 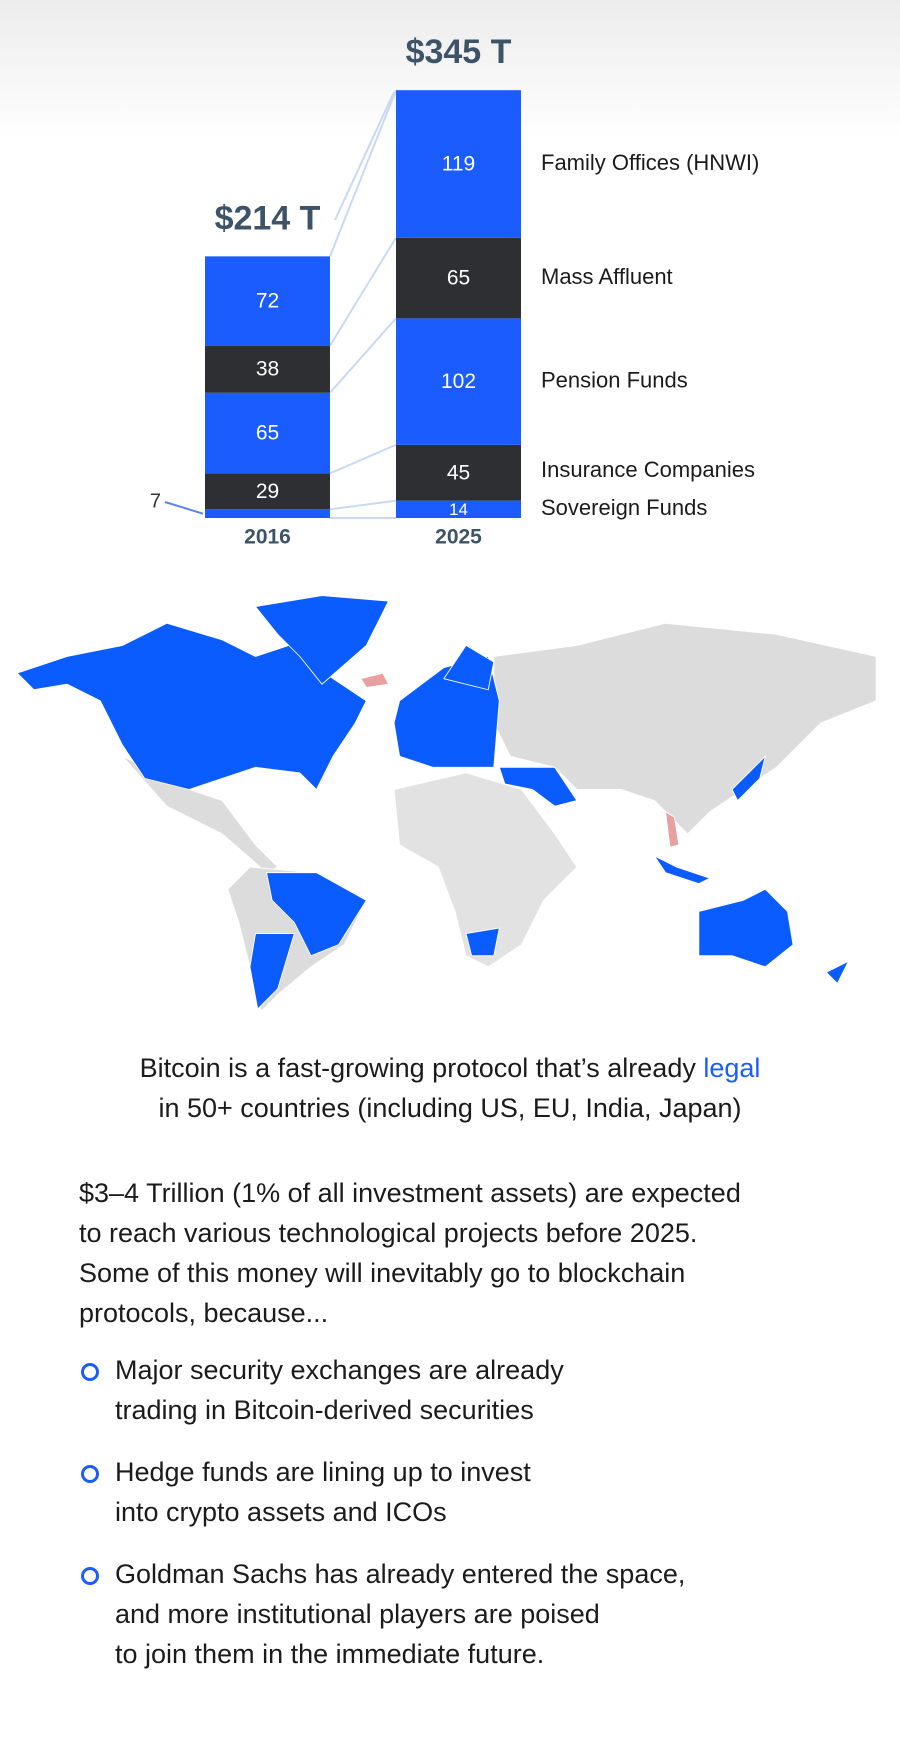 I want to click on vietnam, so click(x=672, y=829).